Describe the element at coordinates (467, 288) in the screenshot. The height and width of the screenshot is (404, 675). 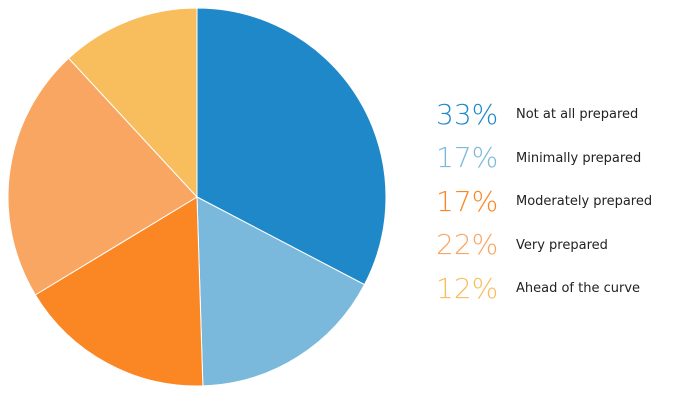
I see `legend-percent: 12%` at that location.